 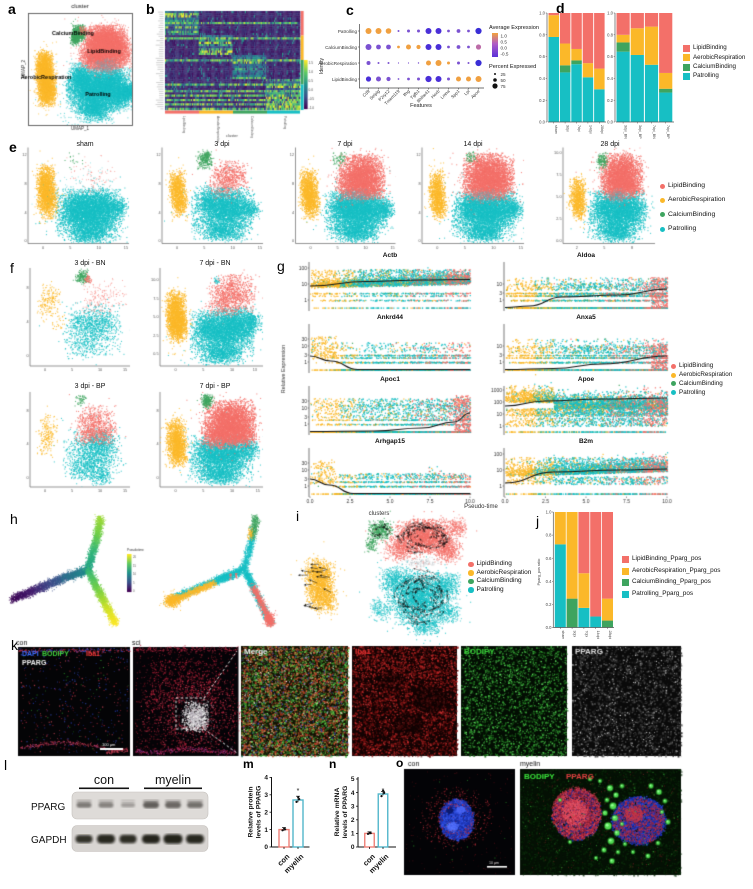 What do you see at coordinates (504, 80) in the screenshot?
I see `svg-text: 50` at bounding box center [504, 80].